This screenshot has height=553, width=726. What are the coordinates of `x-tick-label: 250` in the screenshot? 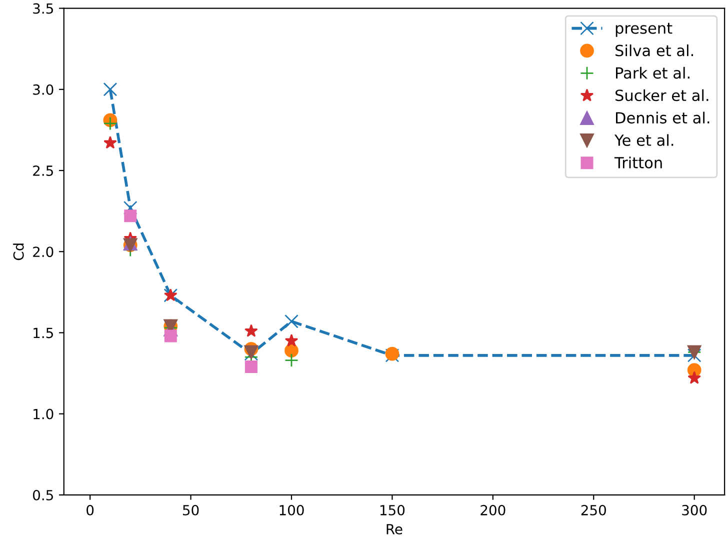 It's located at (593, 510).